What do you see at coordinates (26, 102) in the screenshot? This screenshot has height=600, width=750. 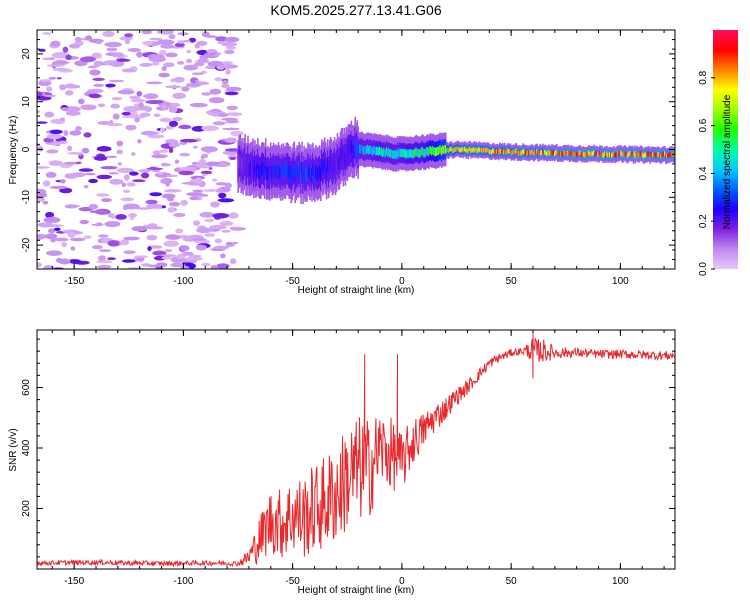 I see `y-tick-label: 10` at bounding box center [26, 102].